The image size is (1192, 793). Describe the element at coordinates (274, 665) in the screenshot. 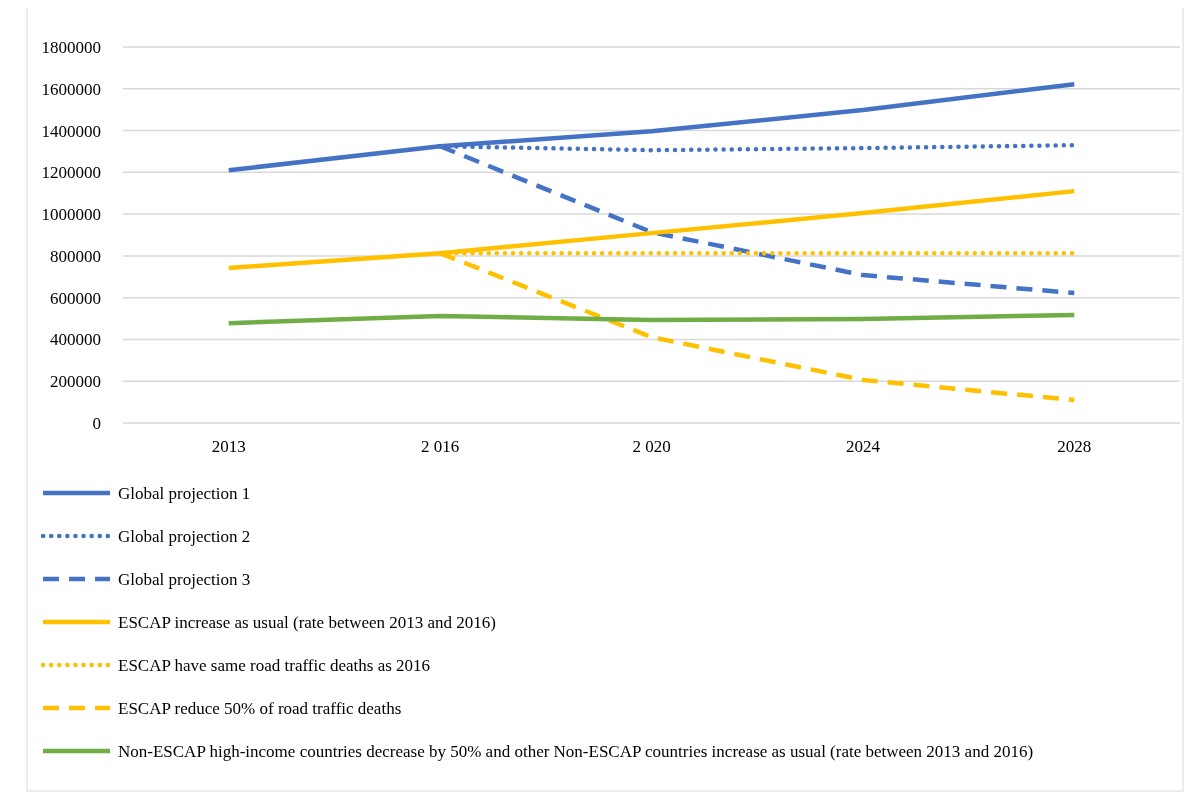

I see `legend-label: ESCAP have same road traffic deaths as 2016` at that location.